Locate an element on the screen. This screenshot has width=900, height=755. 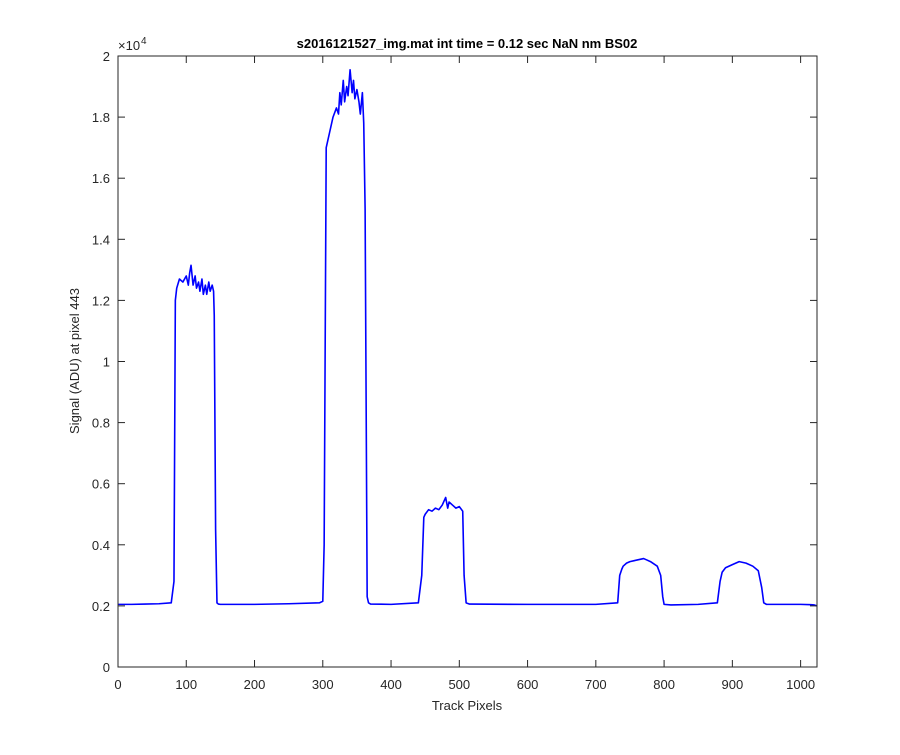
x-tick-label: 0 is located at coordinates (117, 684).